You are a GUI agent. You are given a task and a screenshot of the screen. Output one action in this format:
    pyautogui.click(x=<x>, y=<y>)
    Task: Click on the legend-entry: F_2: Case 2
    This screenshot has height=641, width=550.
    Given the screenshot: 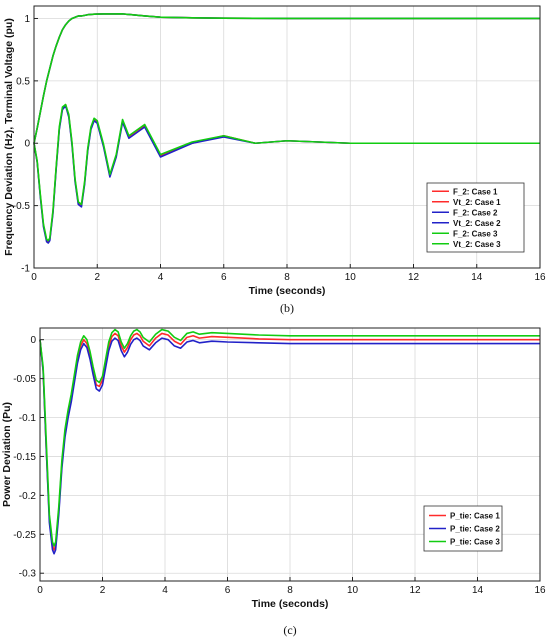 What is the action you would take?
    pyautogui.click(x=475, y=212)
    